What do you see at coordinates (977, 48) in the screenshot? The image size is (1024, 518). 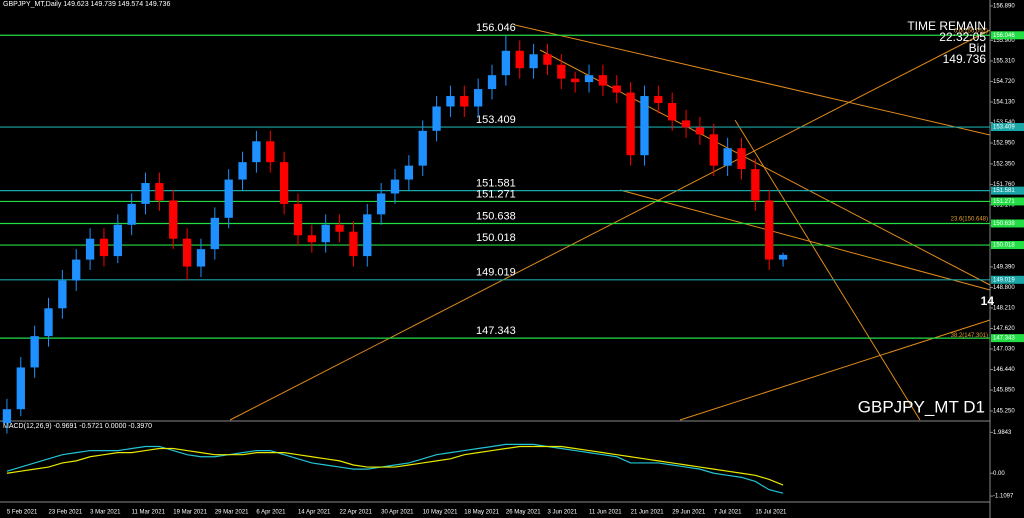 I see `info-text: Bid` at bounding box center [977, 48].